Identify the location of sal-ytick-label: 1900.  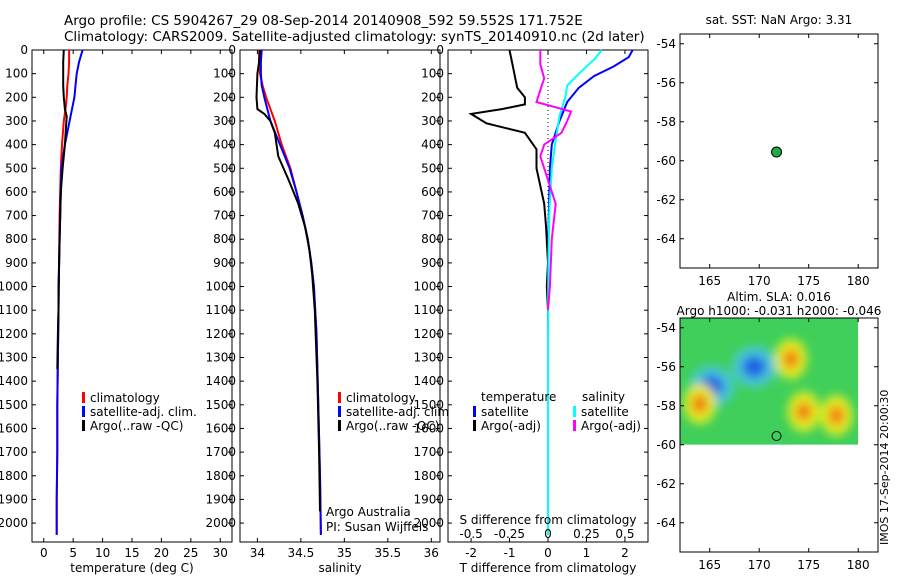
(220, 499).